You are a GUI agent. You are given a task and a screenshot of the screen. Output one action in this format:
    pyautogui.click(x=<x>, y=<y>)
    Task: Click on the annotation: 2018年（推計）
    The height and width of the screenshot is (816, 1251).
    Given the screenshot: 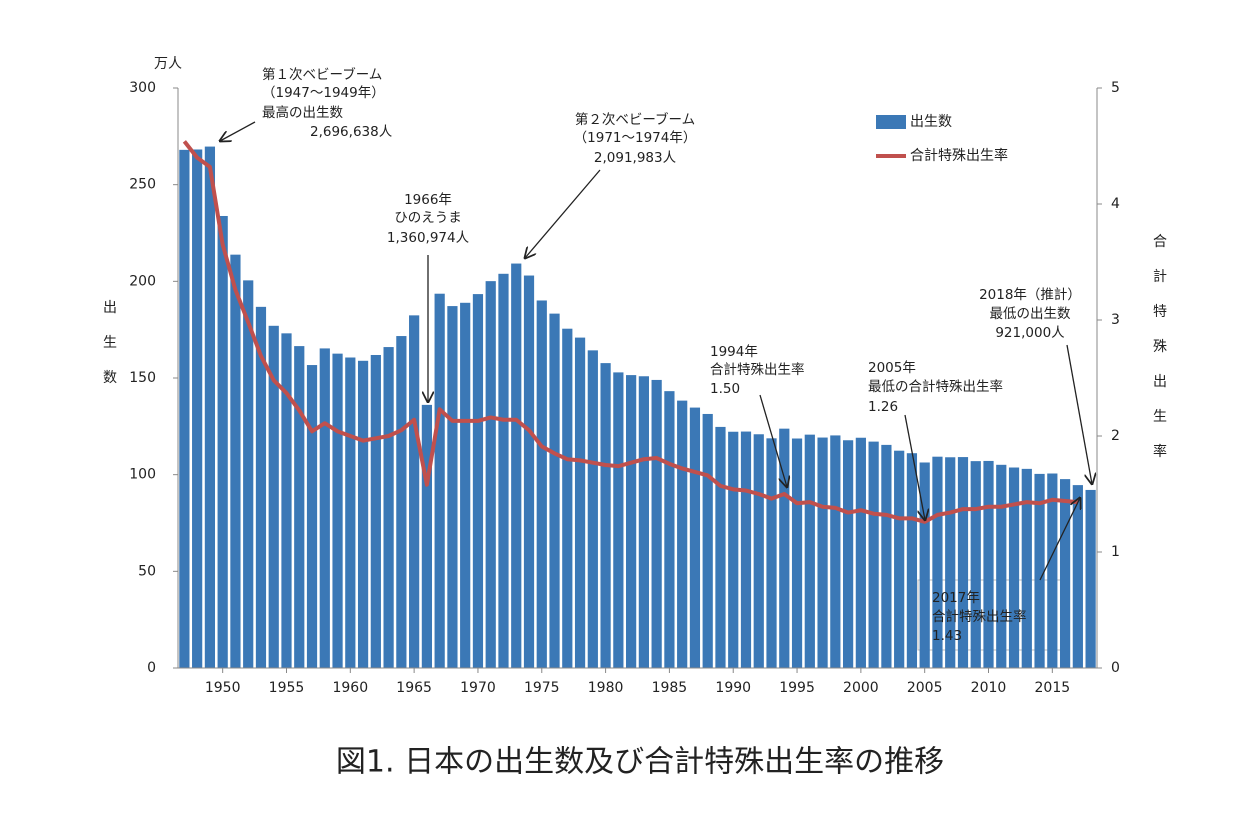 What is the action you would take?
    pyautogui.click(x=1030, y=295)
    